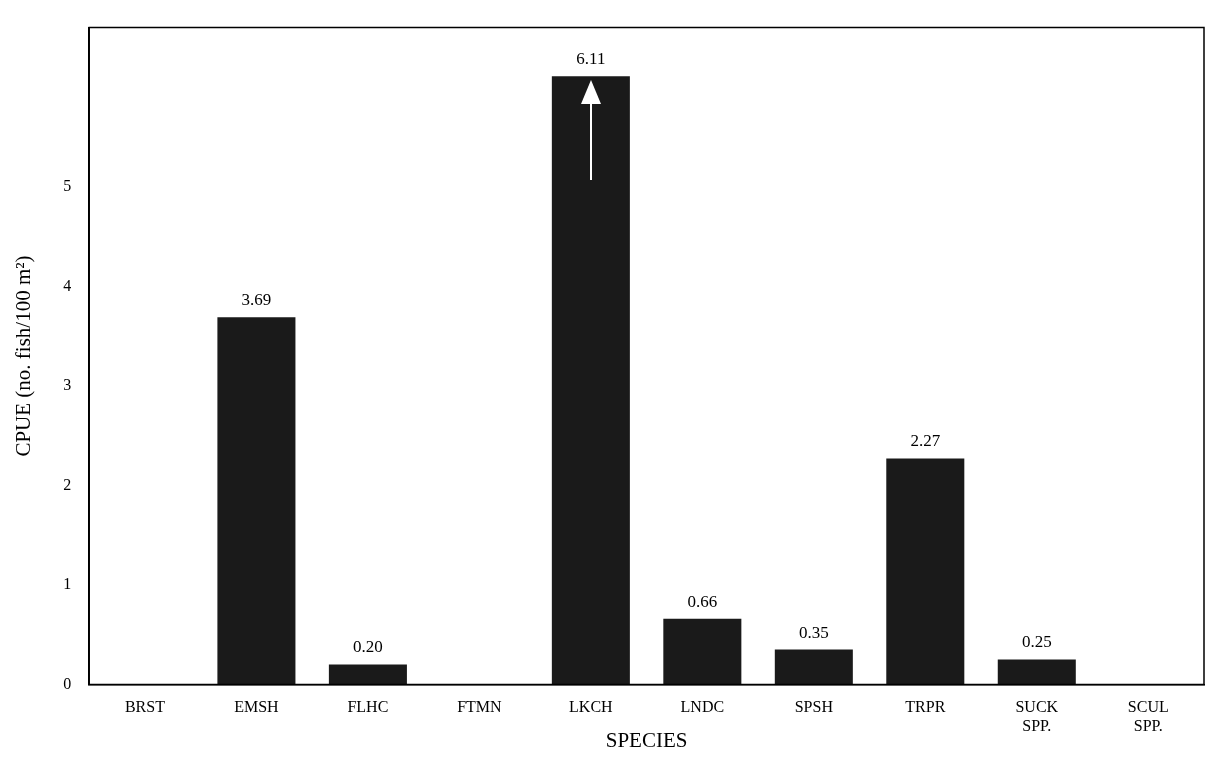  I want to click on x-tick-label: FLHC, so click(368, 707).